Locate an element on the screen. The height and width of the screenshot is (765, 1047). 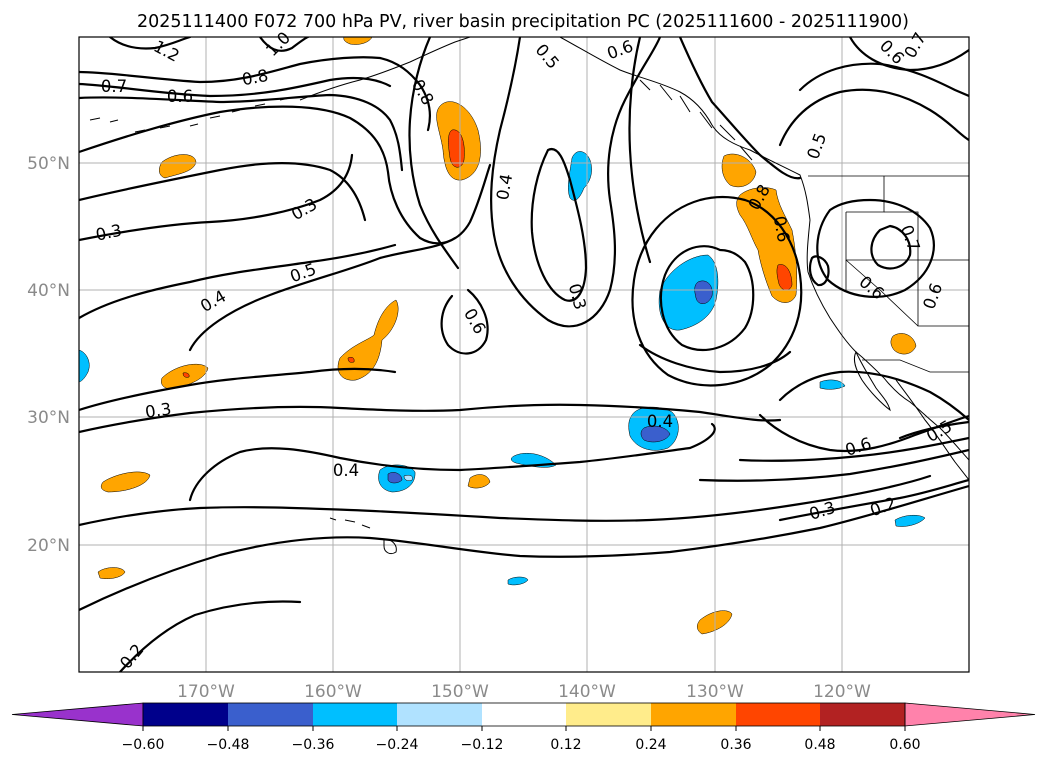
pv-contour-0-2-southwest is located at coordinates (210, 636).